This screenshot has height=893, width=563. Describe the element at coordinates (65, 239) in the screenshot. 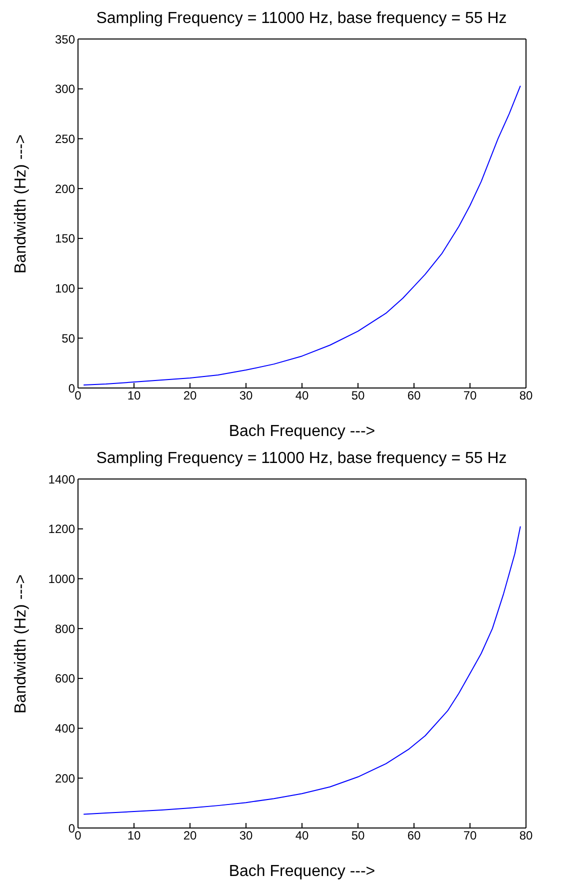

I see `y-tick-label: 150` at that location.